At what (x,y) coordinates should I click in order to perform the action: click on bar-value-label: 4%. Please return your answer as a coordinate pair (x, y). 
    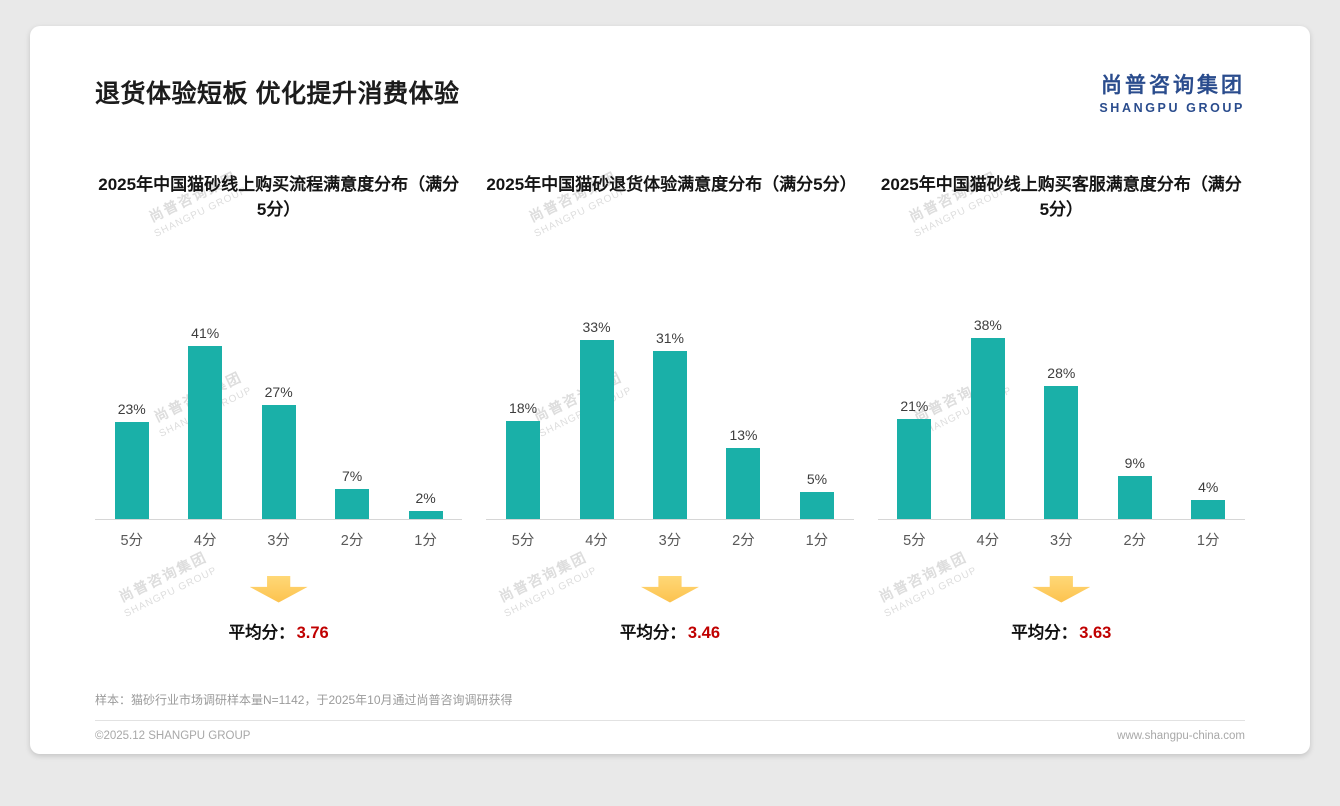
    Looking at the image, I should click on (1208, 486).